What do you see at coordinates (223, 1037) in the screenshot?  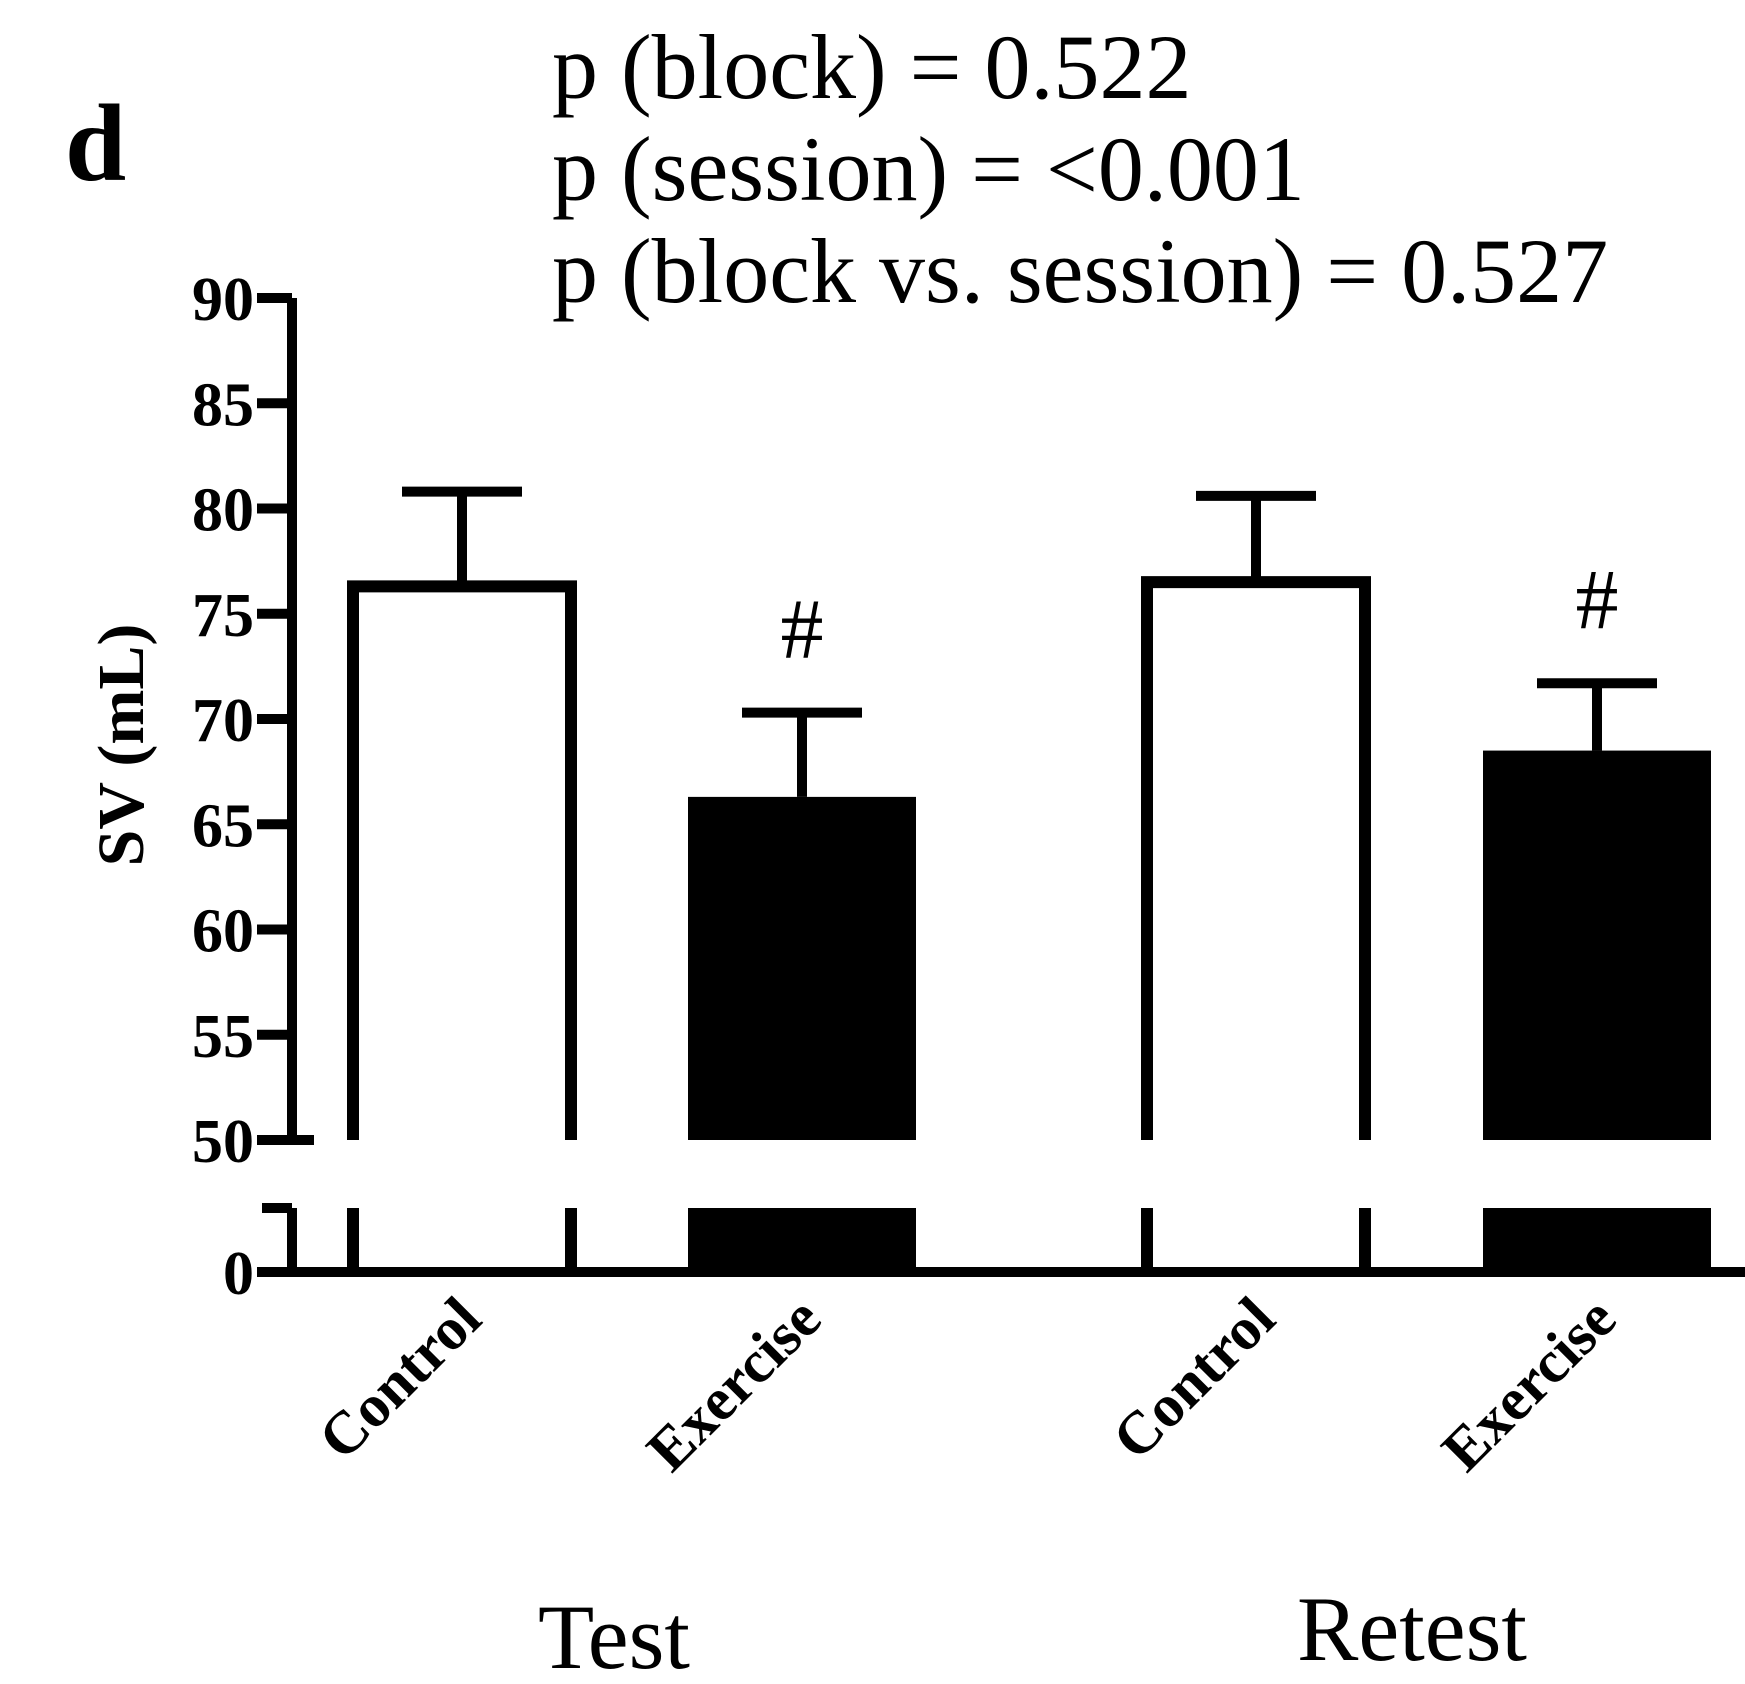 I see `y-tick-label: 55` at bounding box center [223, 1037].